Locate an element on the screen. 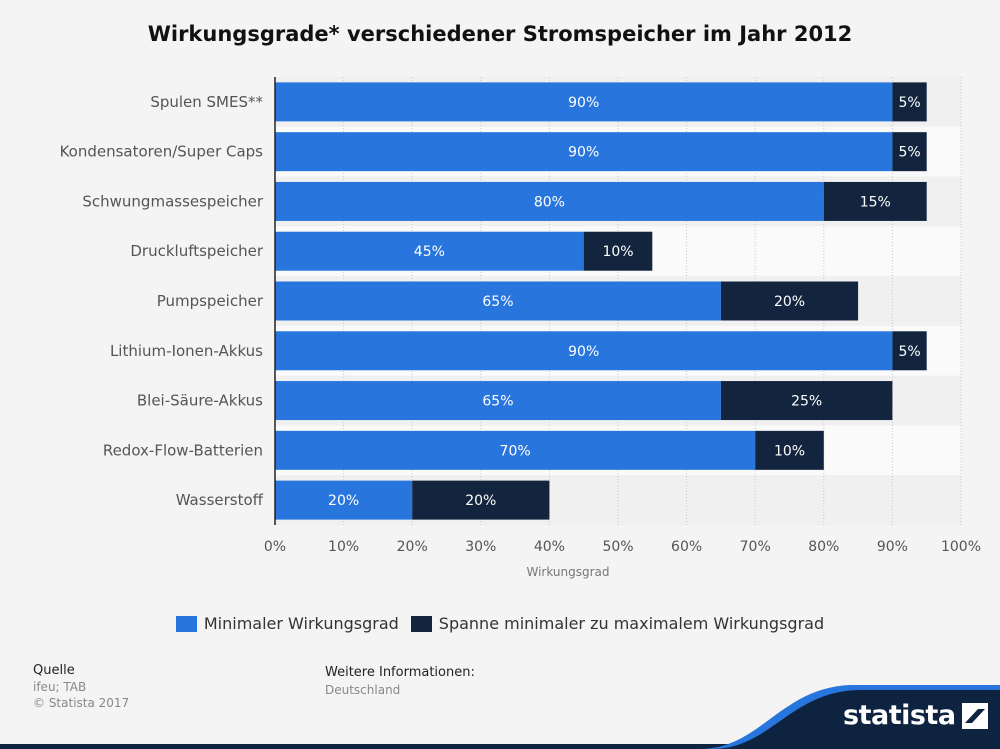 This screenshot has height=749, width=1000. category-label: Schwungmassespeicher is located at coordinates (172, 201).